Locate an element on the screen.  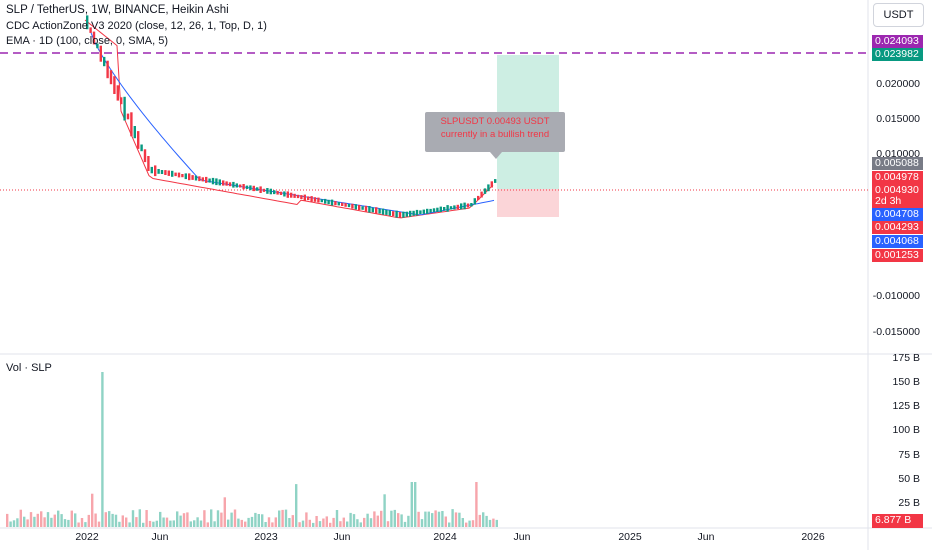
time-axis-label: 2026 is located at coordinates (813, 537).